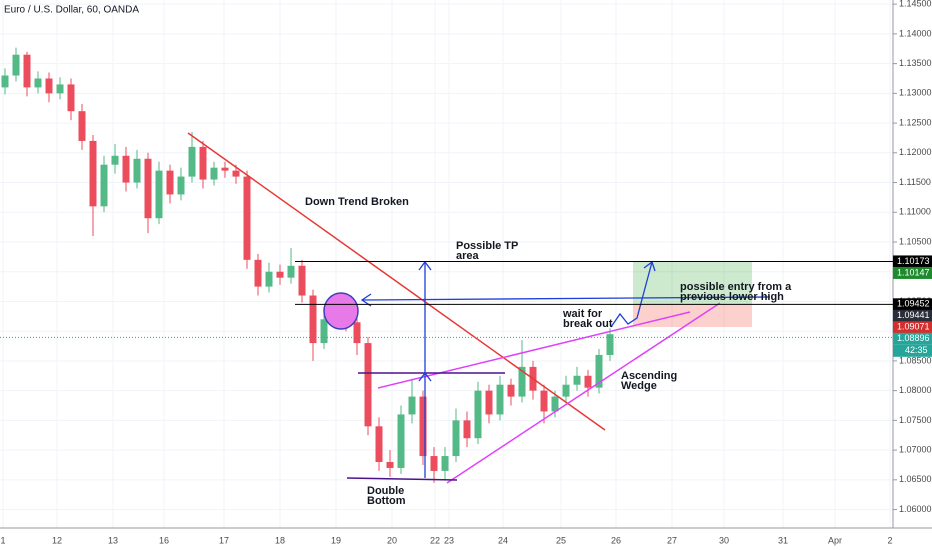 Image resolution: width=932 pixels, height=550 pixels. Describe the element at coordinates (503, 540) in the screenshot. I see `x-tick-label: 24` at that location.